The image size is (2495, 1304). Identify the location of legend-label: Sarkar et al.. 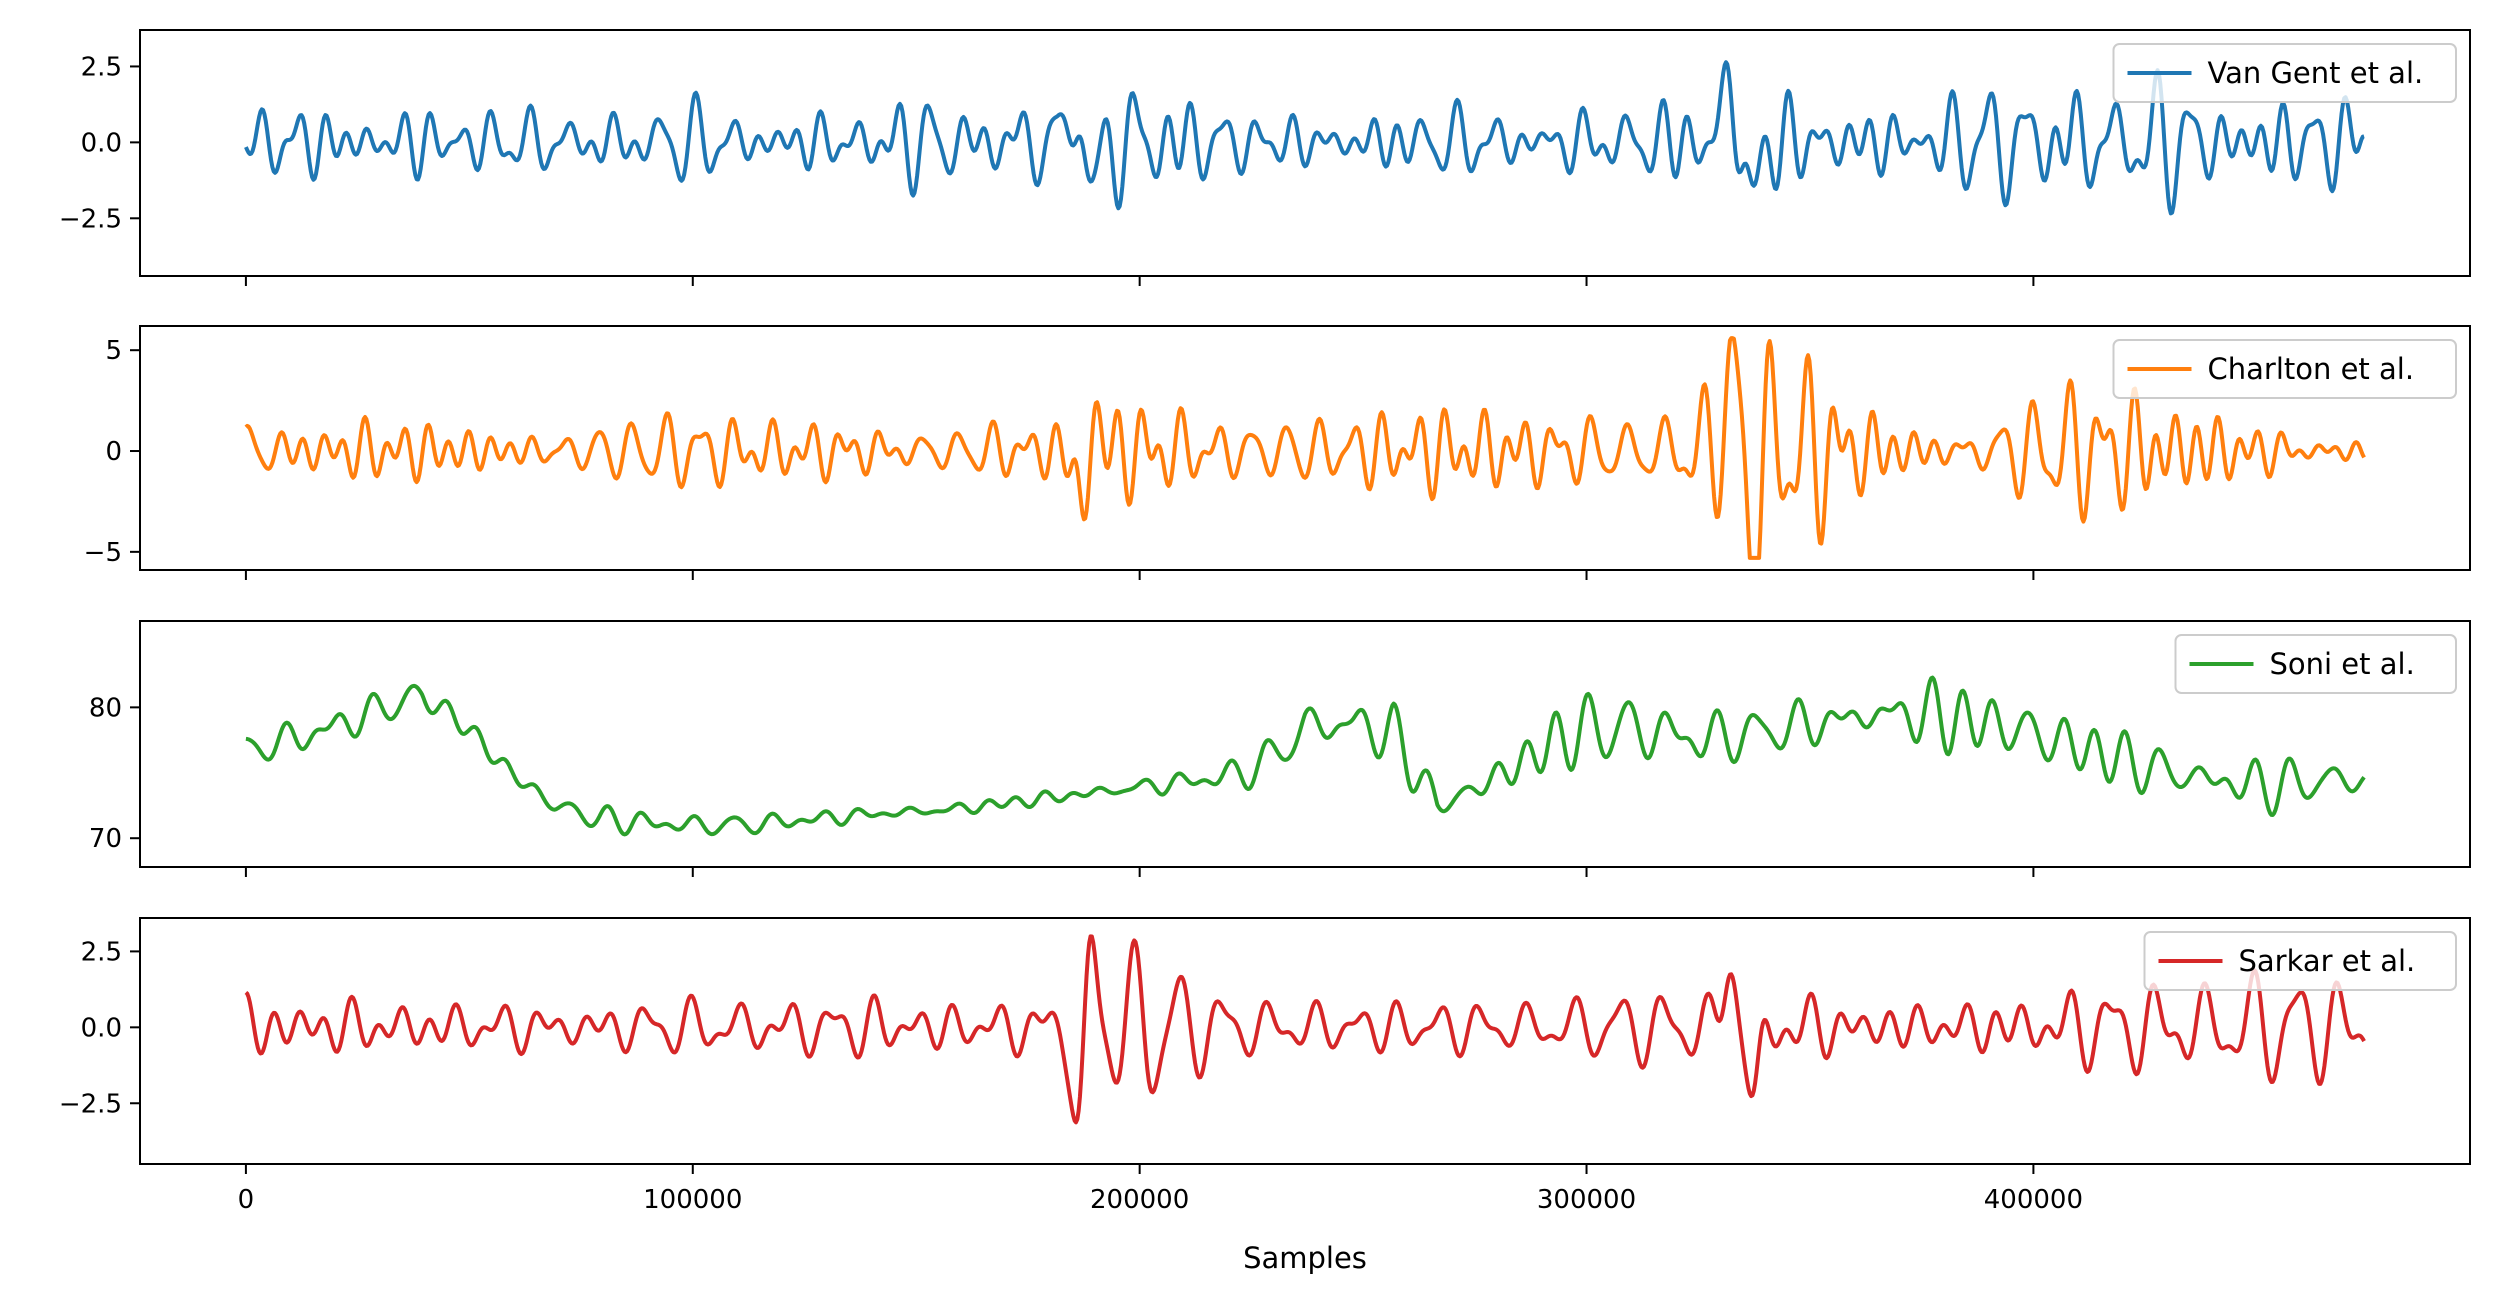
(2327, 961).